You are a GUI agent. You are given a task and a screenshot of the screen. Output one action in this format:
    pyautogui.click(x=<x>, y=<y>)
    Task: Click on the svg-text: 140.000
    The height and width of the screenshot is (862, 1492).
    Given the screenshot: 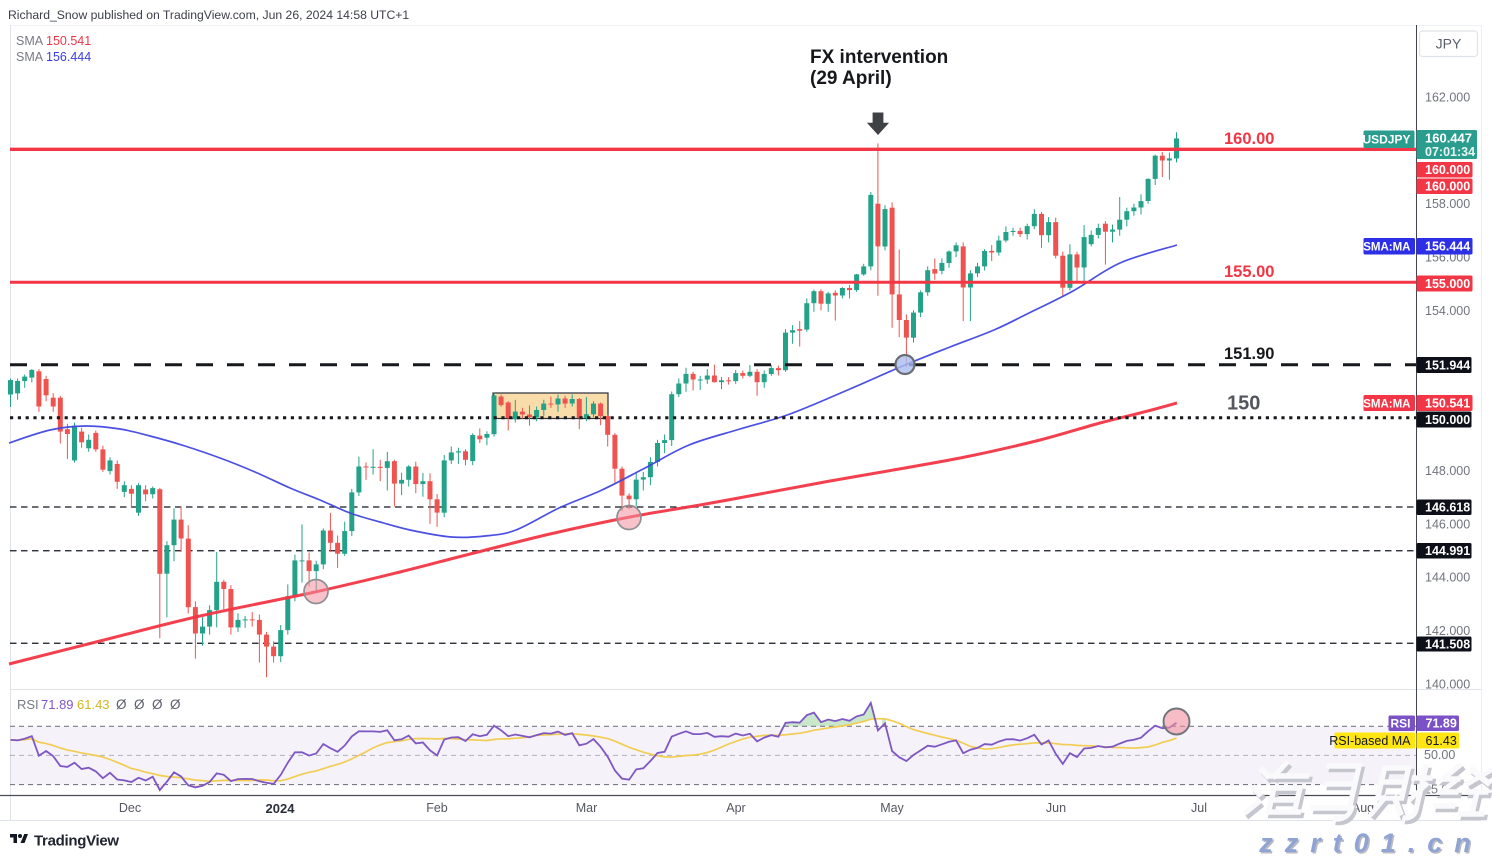 What is the action you would take?
    pyautogui.click(x=1447, y=685)
    